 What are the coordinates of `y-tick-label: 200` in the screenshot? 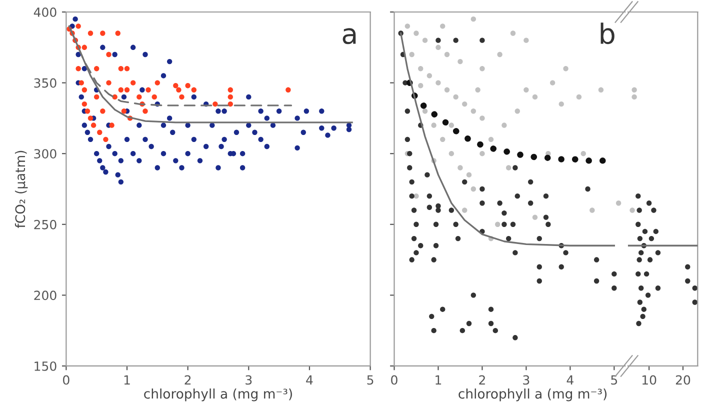 It's located at (45, 295).